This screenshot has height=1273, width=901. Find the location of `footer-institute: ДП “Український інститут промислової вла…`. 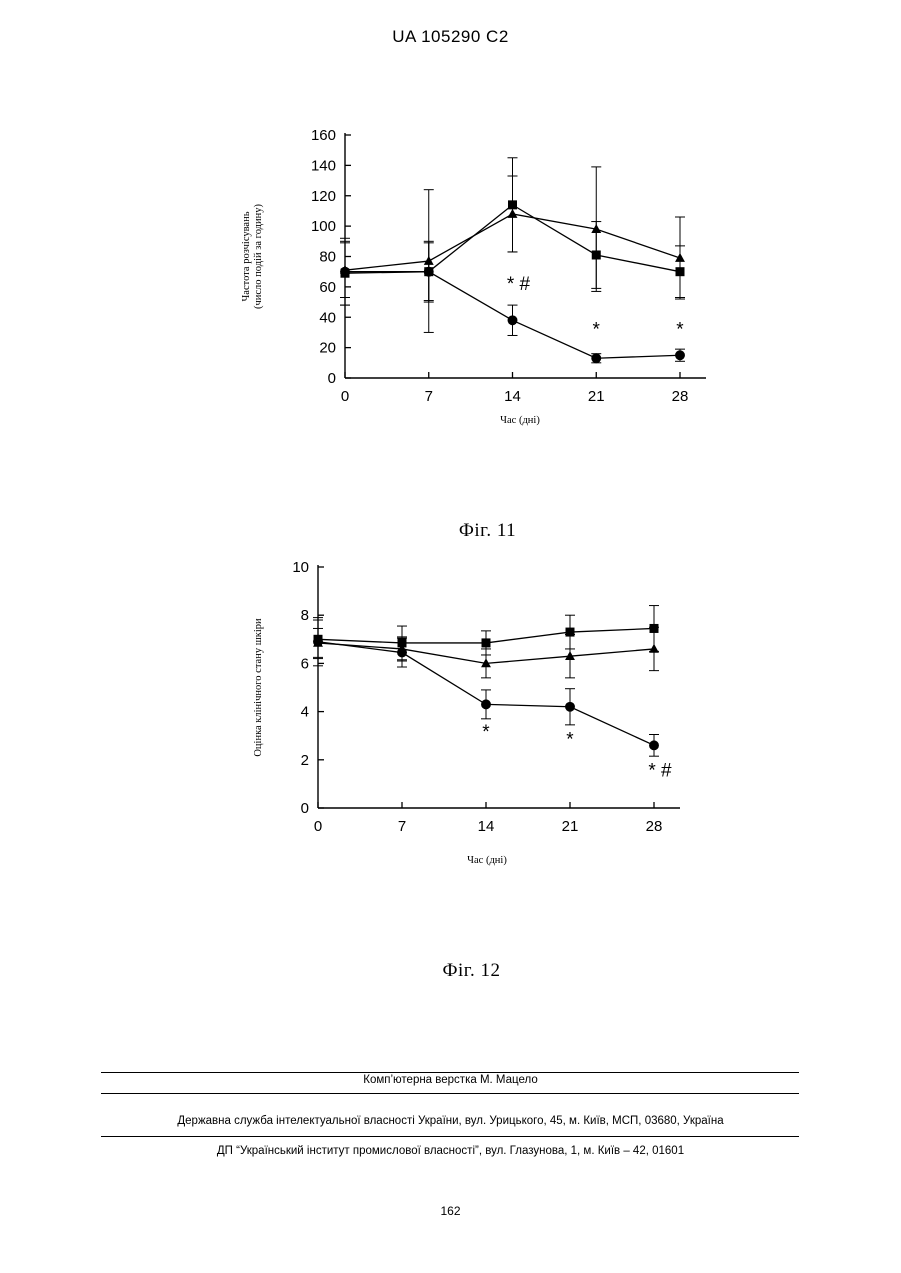

footer-institute: ДП “Український інститут промислової вла… is located at coordinates (450, 1151).